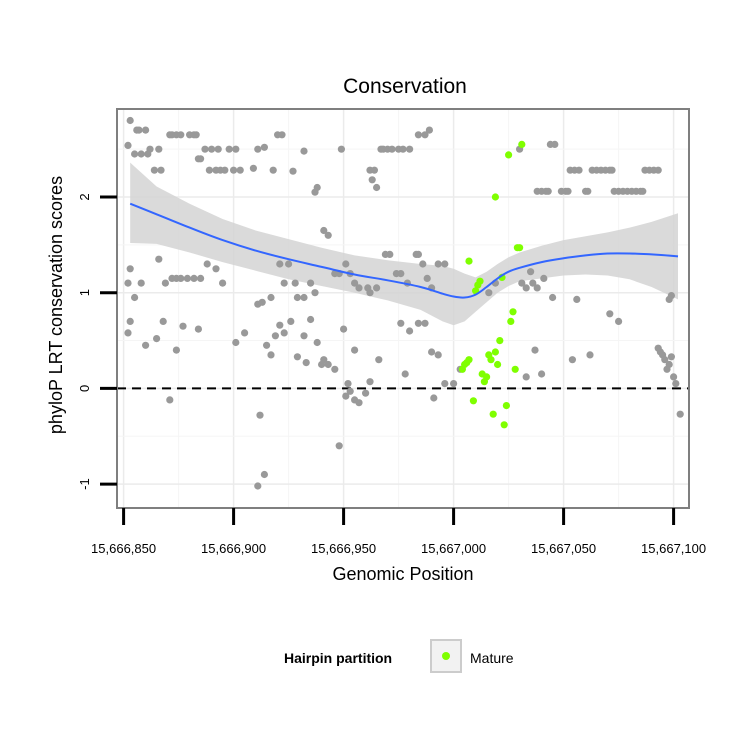 The width and height of the screenshot is (750, 750). Describe the element at coordinates (446, 656) in the screenshot. I see `legend-key-mature` at that location.